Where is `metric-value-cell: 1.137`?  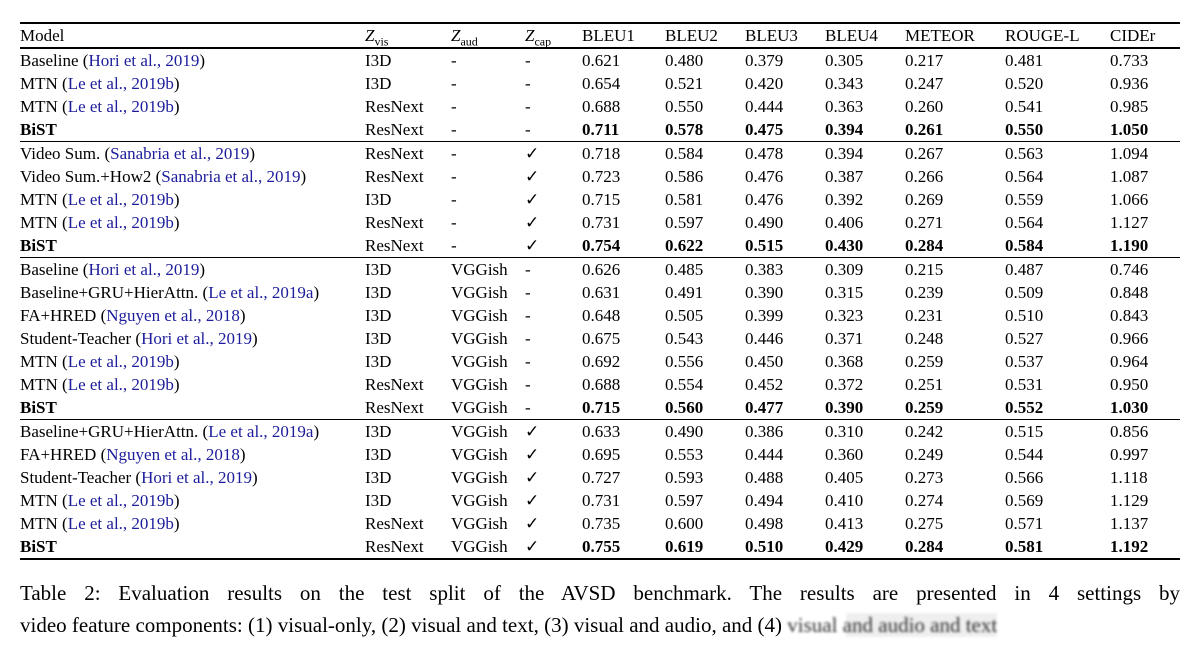 metric-value-cell: 1.137 is located at coordinates (1129, 523).